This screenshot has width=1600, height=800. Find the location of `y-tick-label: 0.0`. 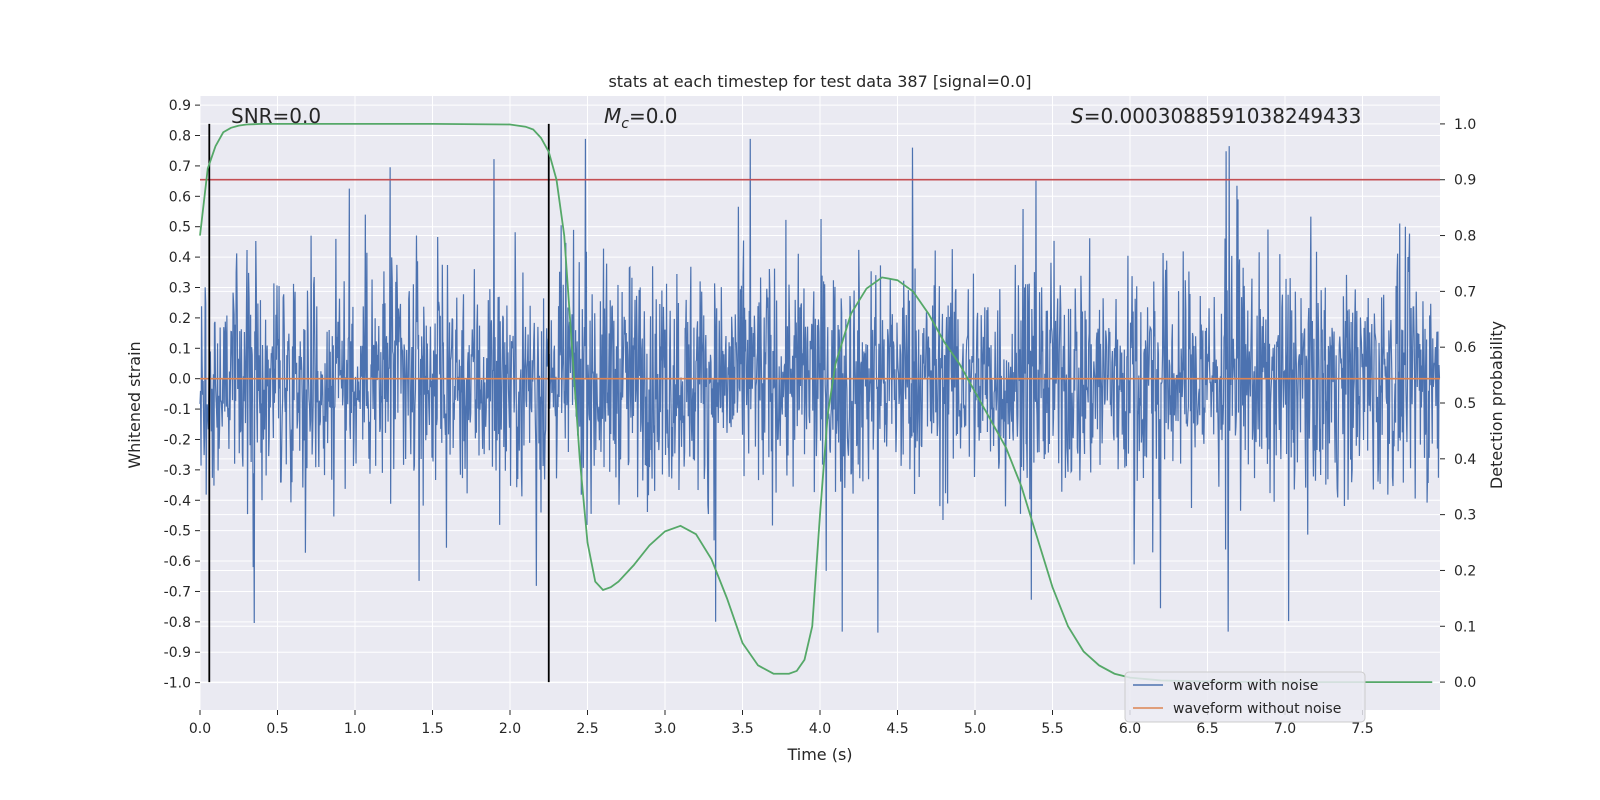

y-tick-label: 0.0 is located at coordinates (180, 380).